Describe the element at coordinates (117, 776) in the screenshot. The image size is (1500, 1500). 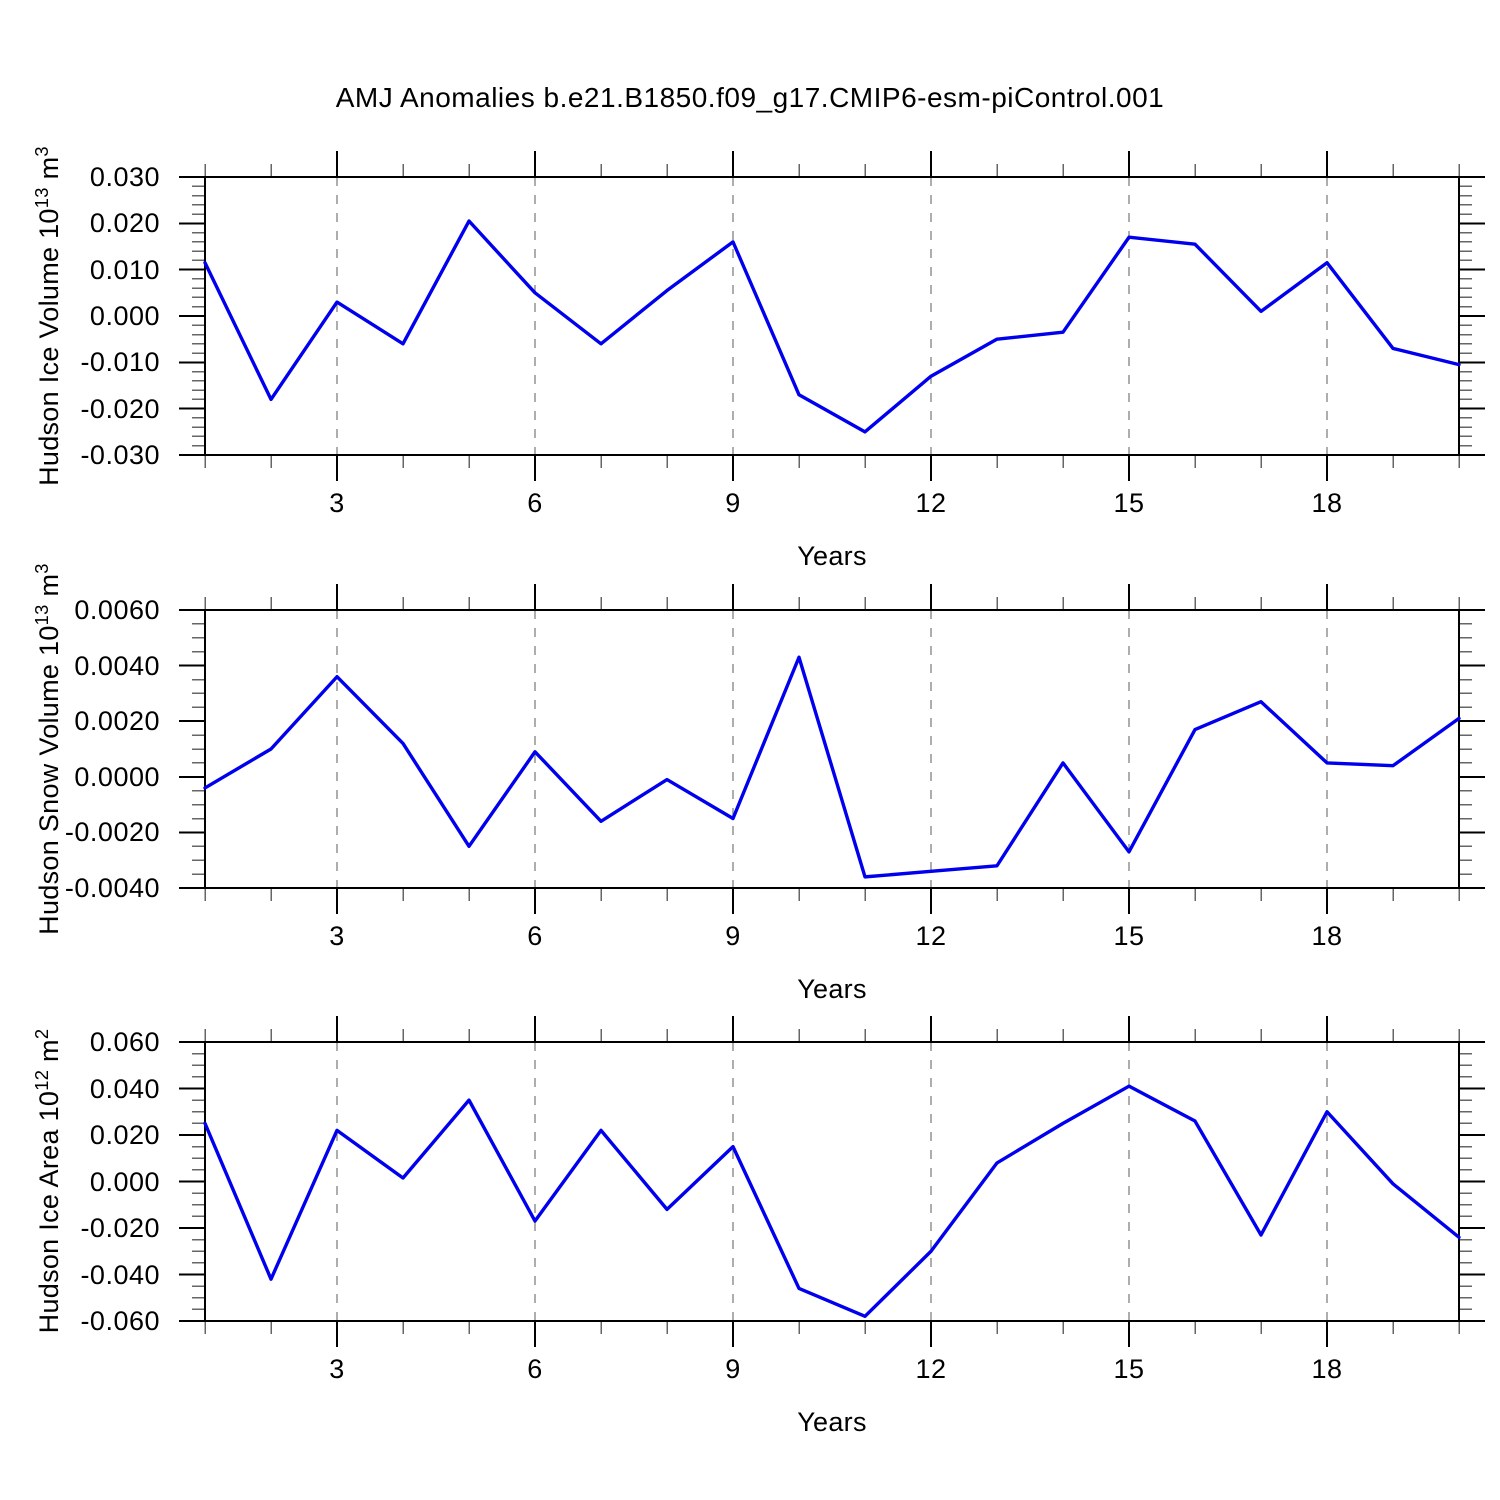
I see `y-tick-label: 0.0000` at that location.